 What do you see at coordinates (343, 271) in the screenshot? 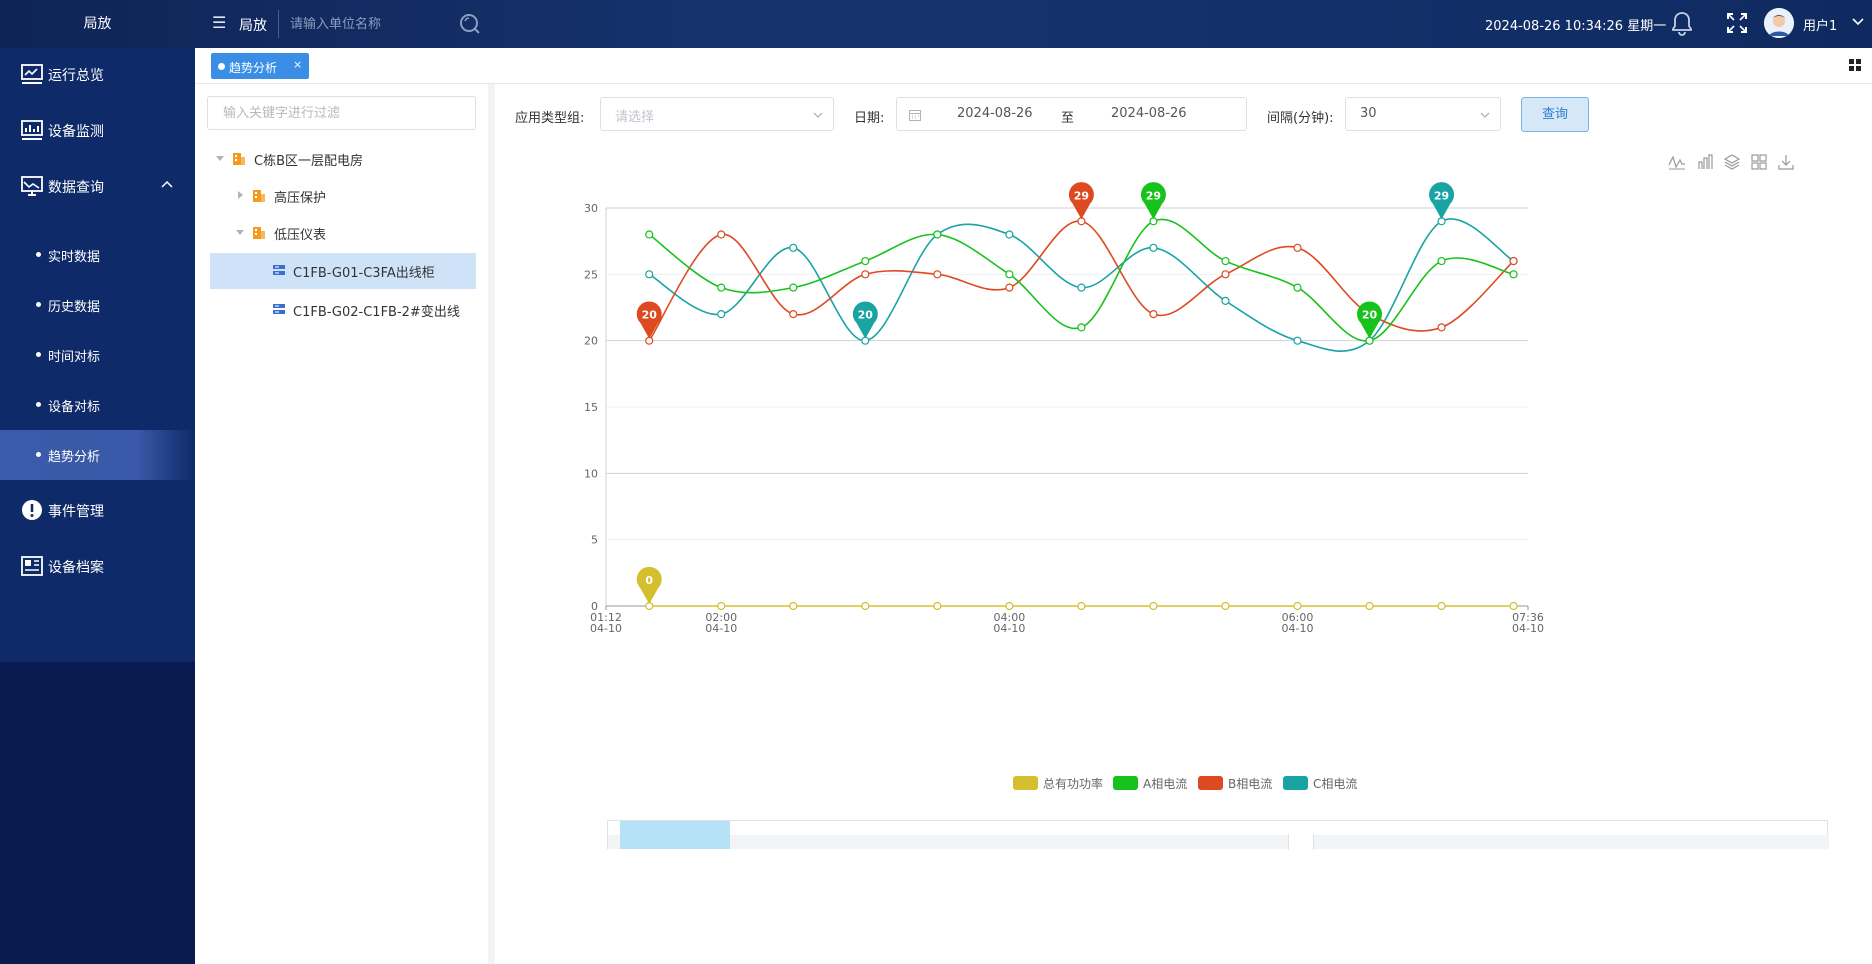
I see `tree-node-device-g01: C1FB-G01-C3FA出线柜` at bounding box center [343, 271].